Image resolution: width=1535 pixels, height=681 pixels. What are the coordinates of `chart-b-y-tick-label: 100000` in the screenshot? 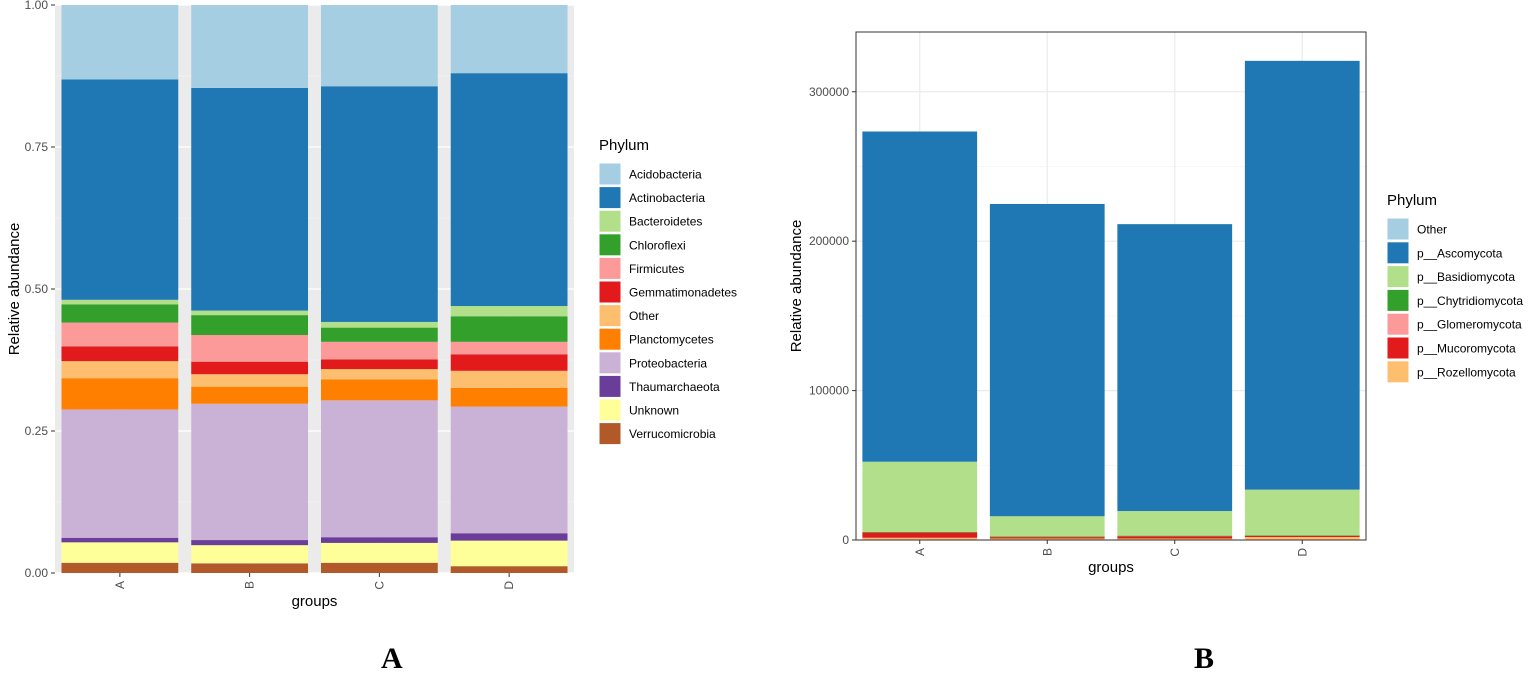 It's located at (829, 391).